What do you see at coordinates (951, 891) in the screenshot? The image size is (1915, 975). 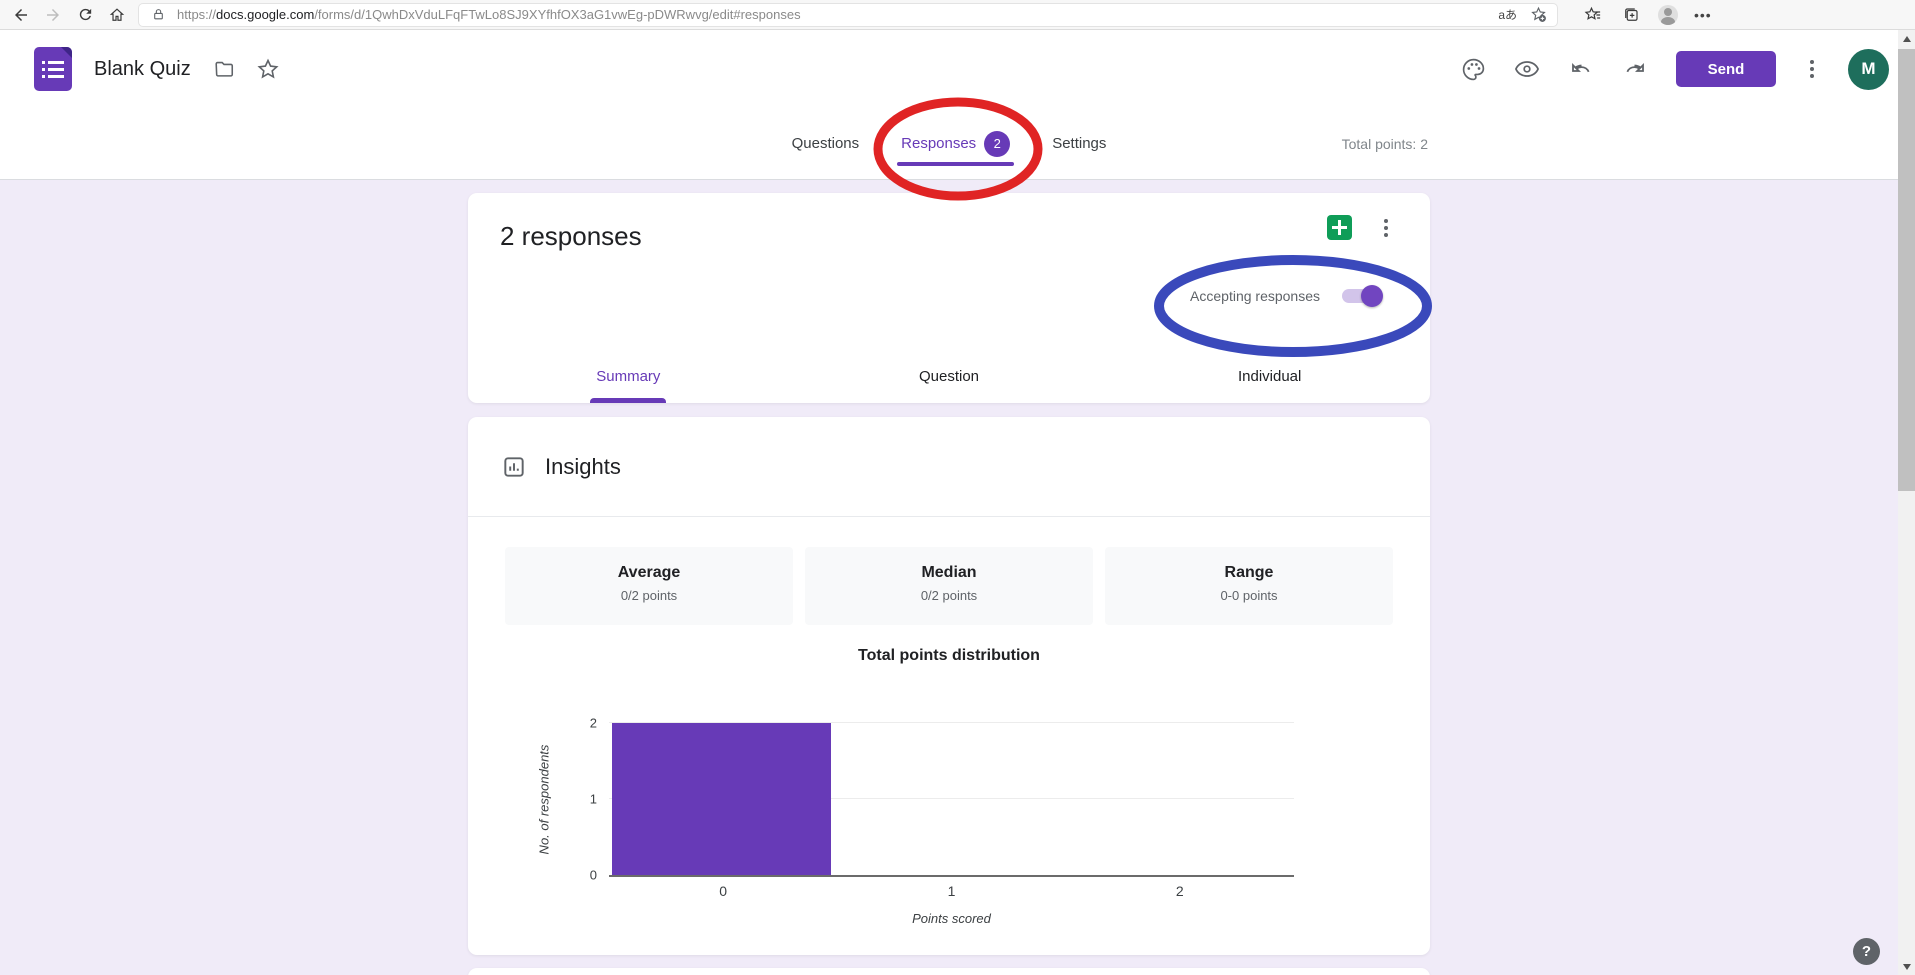 I see `xtick-1: 1` at bounding box center [951, 891].